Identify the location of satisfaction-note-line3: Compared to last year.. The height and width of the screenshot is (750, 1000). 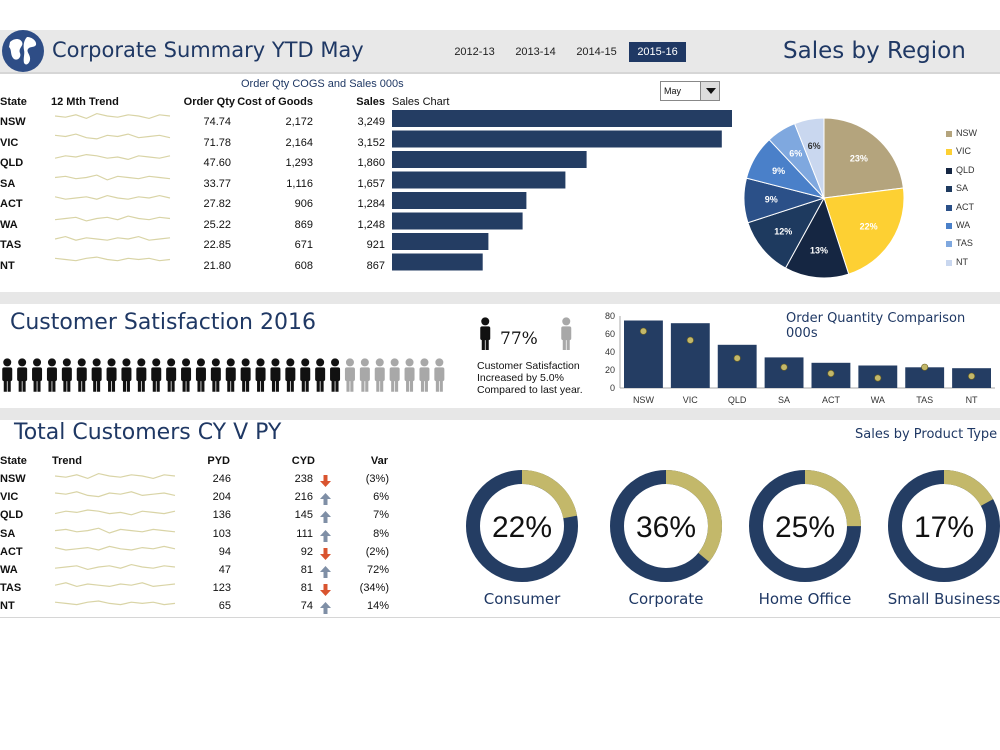
(530, 390).